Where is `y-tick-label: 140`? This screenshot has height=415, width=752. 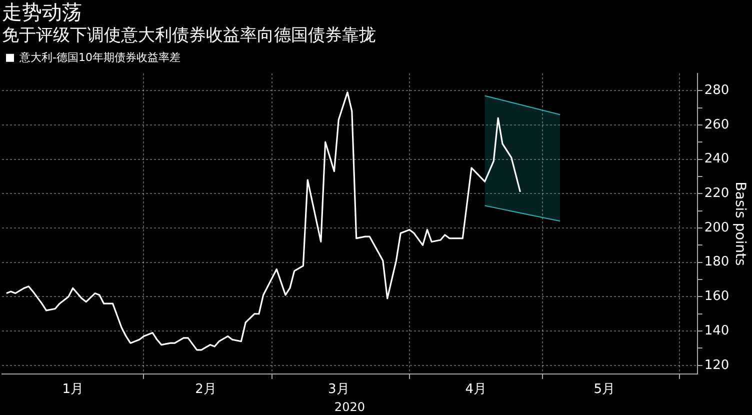
y-tick-label: 140 is located at coordinates (717, 330).